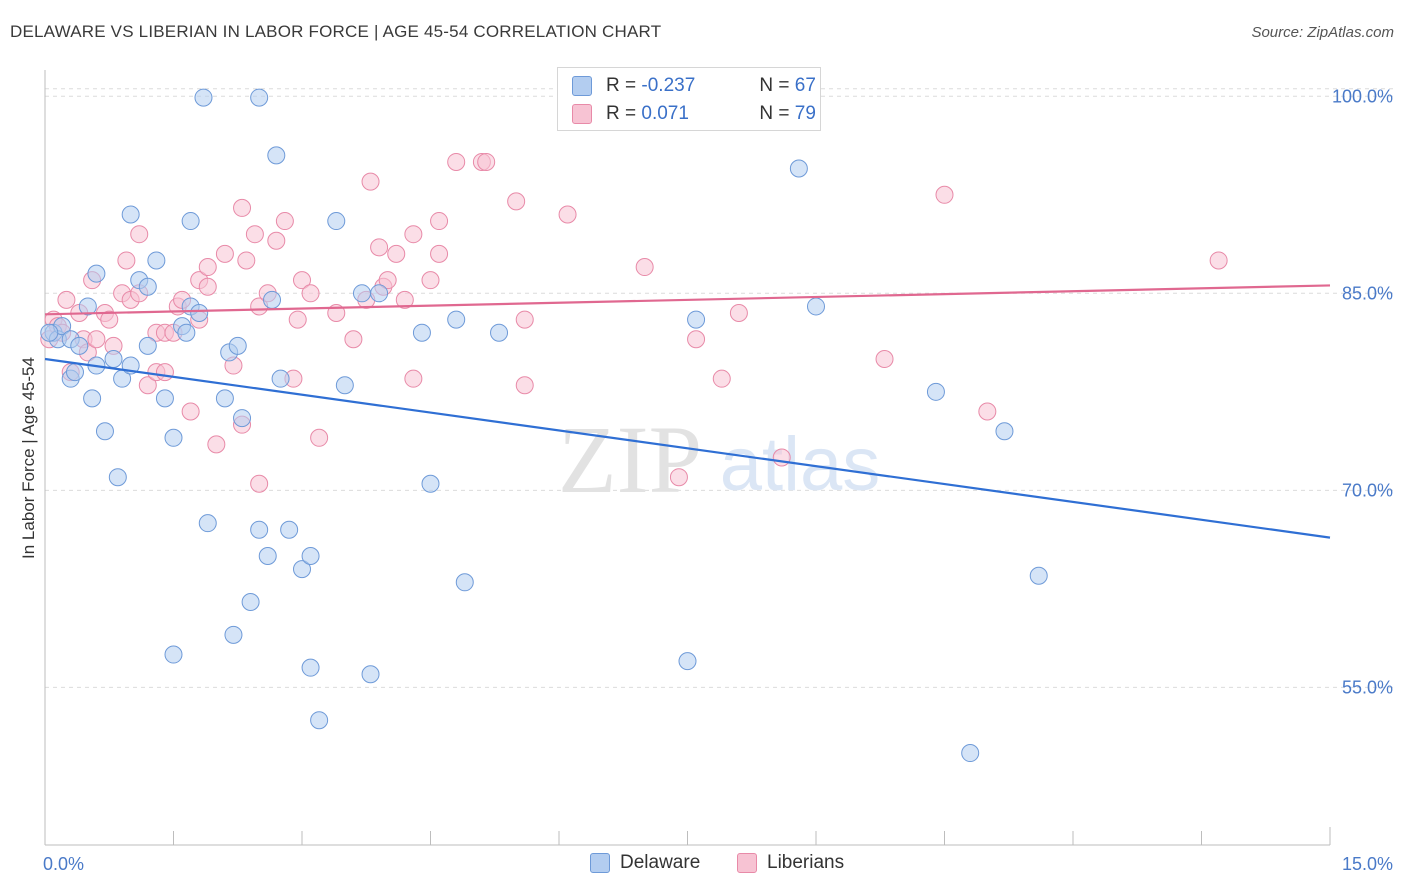 This screenshot has height=892, width=1406. I want to click on x-tick-label: 0.0%, so click(63, 864).